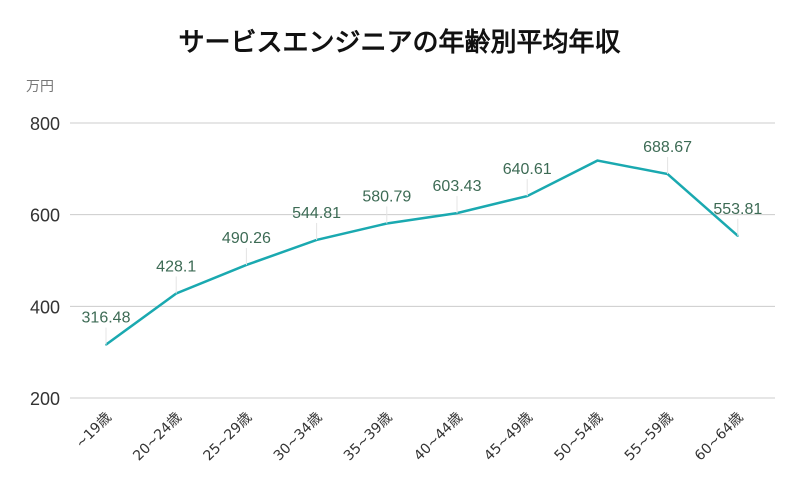  Describe the element at coordinates (579, 437) in the screenshot. I see `x-tick-label: 50~54歳` at that location.